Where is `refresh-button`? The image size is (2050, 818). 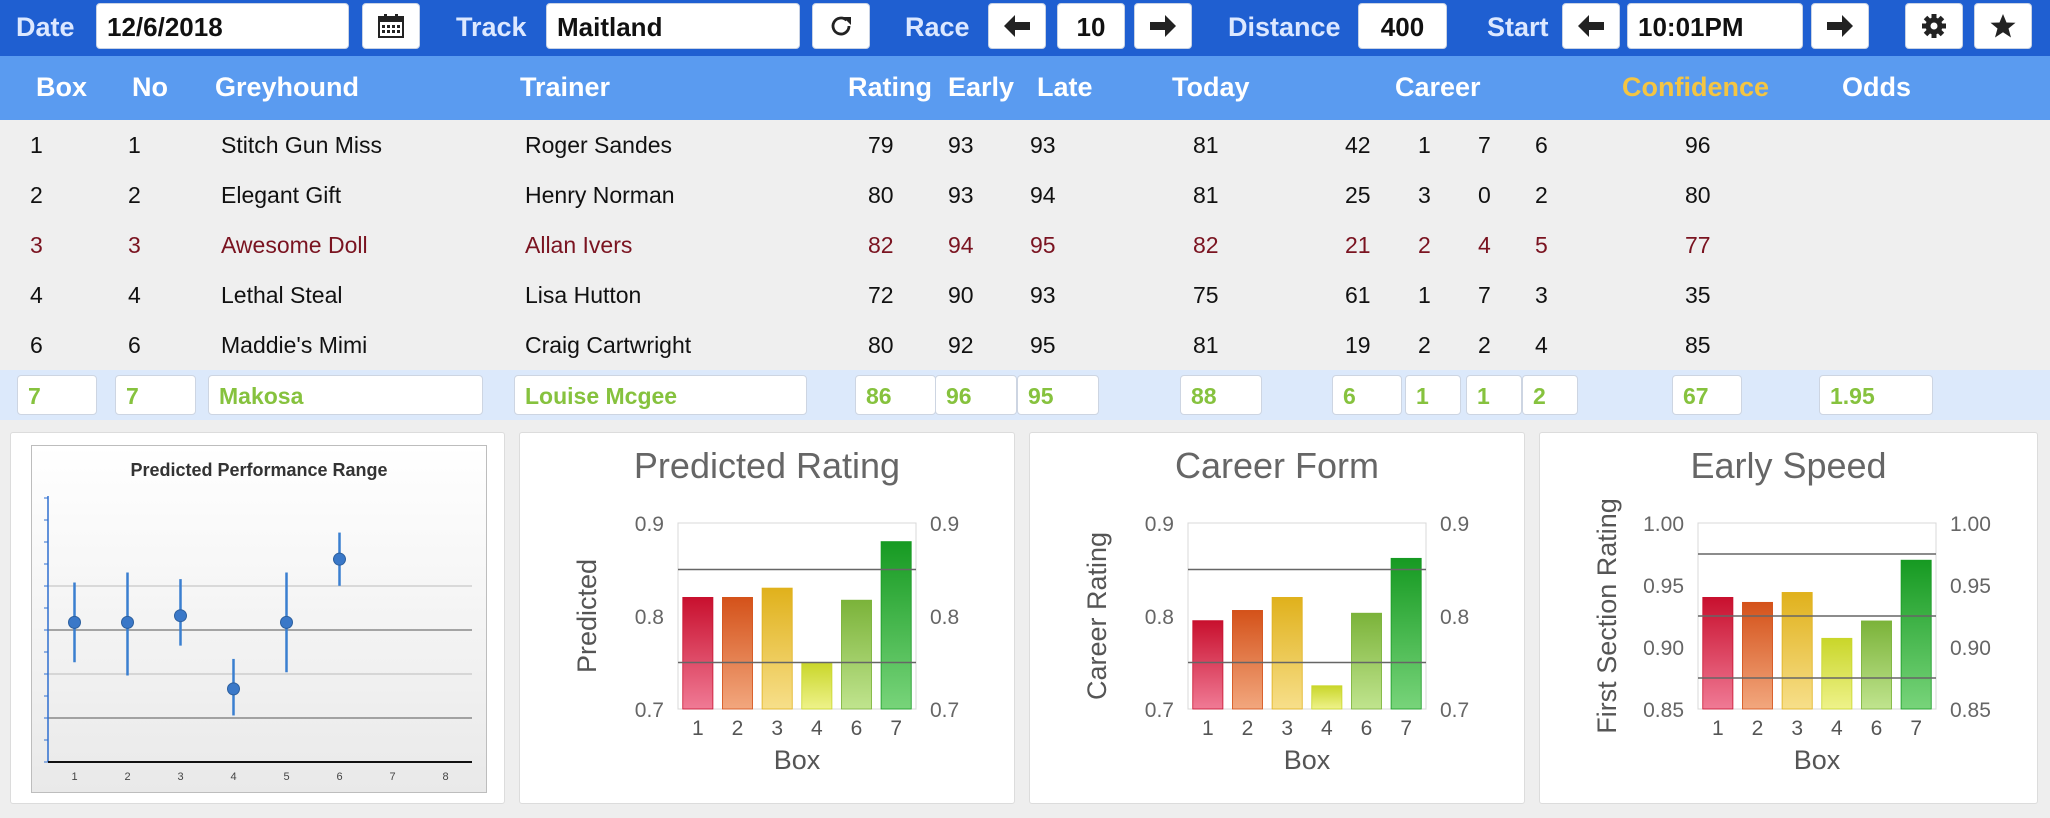
refresh-button is located at coordinates (841, 26).